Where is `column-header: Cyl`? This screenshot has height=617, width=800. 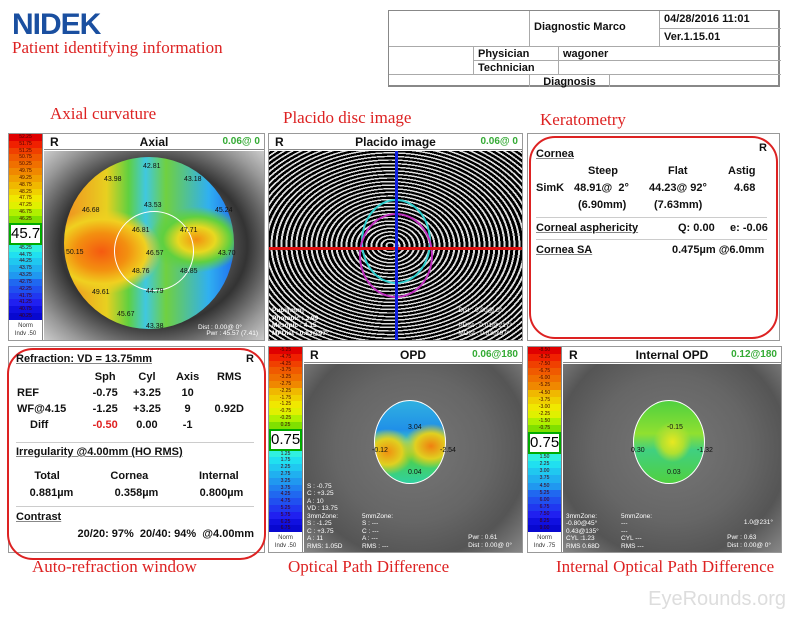 column-header: Cyl is located at coordinates (147, 377).